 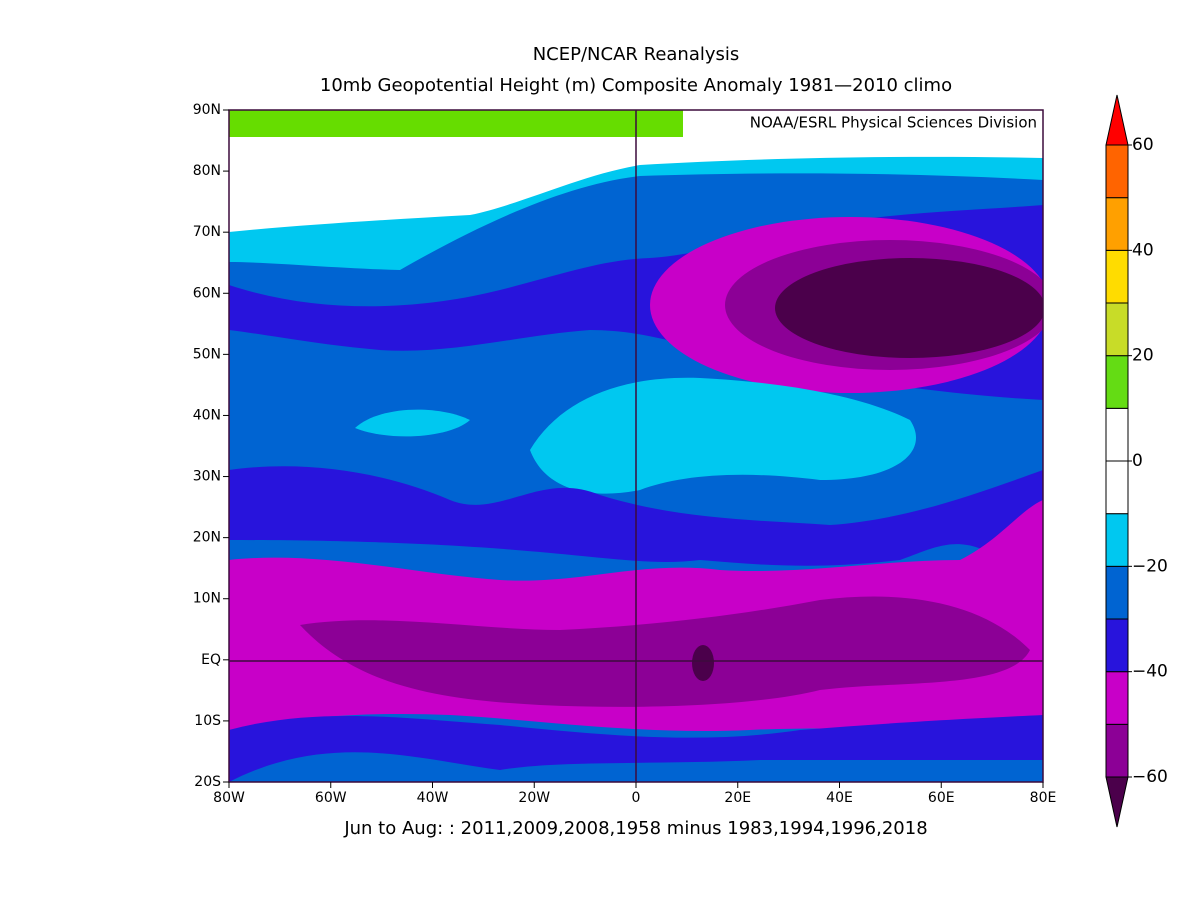 What do you see at coordinates (839, 798) in the screenshot?
I see `x-tick-label: 40E` at bounding box center [839, 798].